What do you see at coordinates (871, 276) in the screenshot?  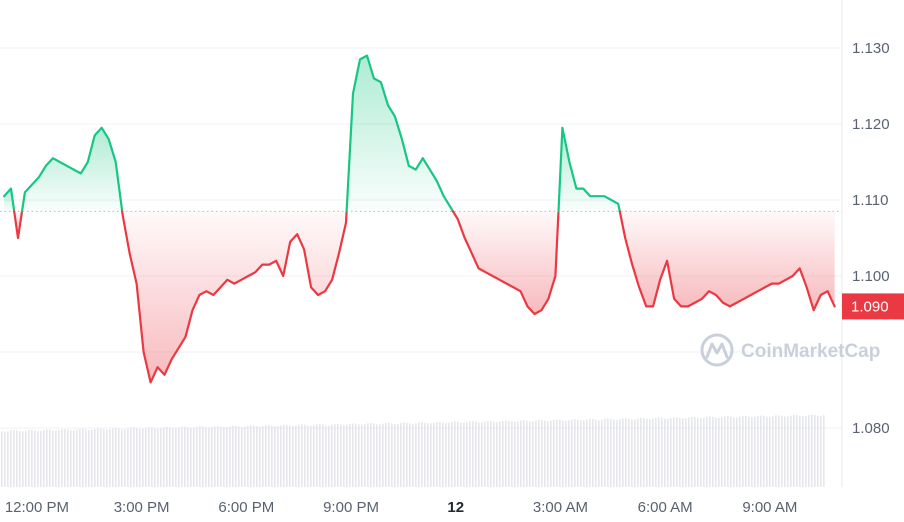 I see `y-tick-label: 1.100` at bounding box center [871, 276].